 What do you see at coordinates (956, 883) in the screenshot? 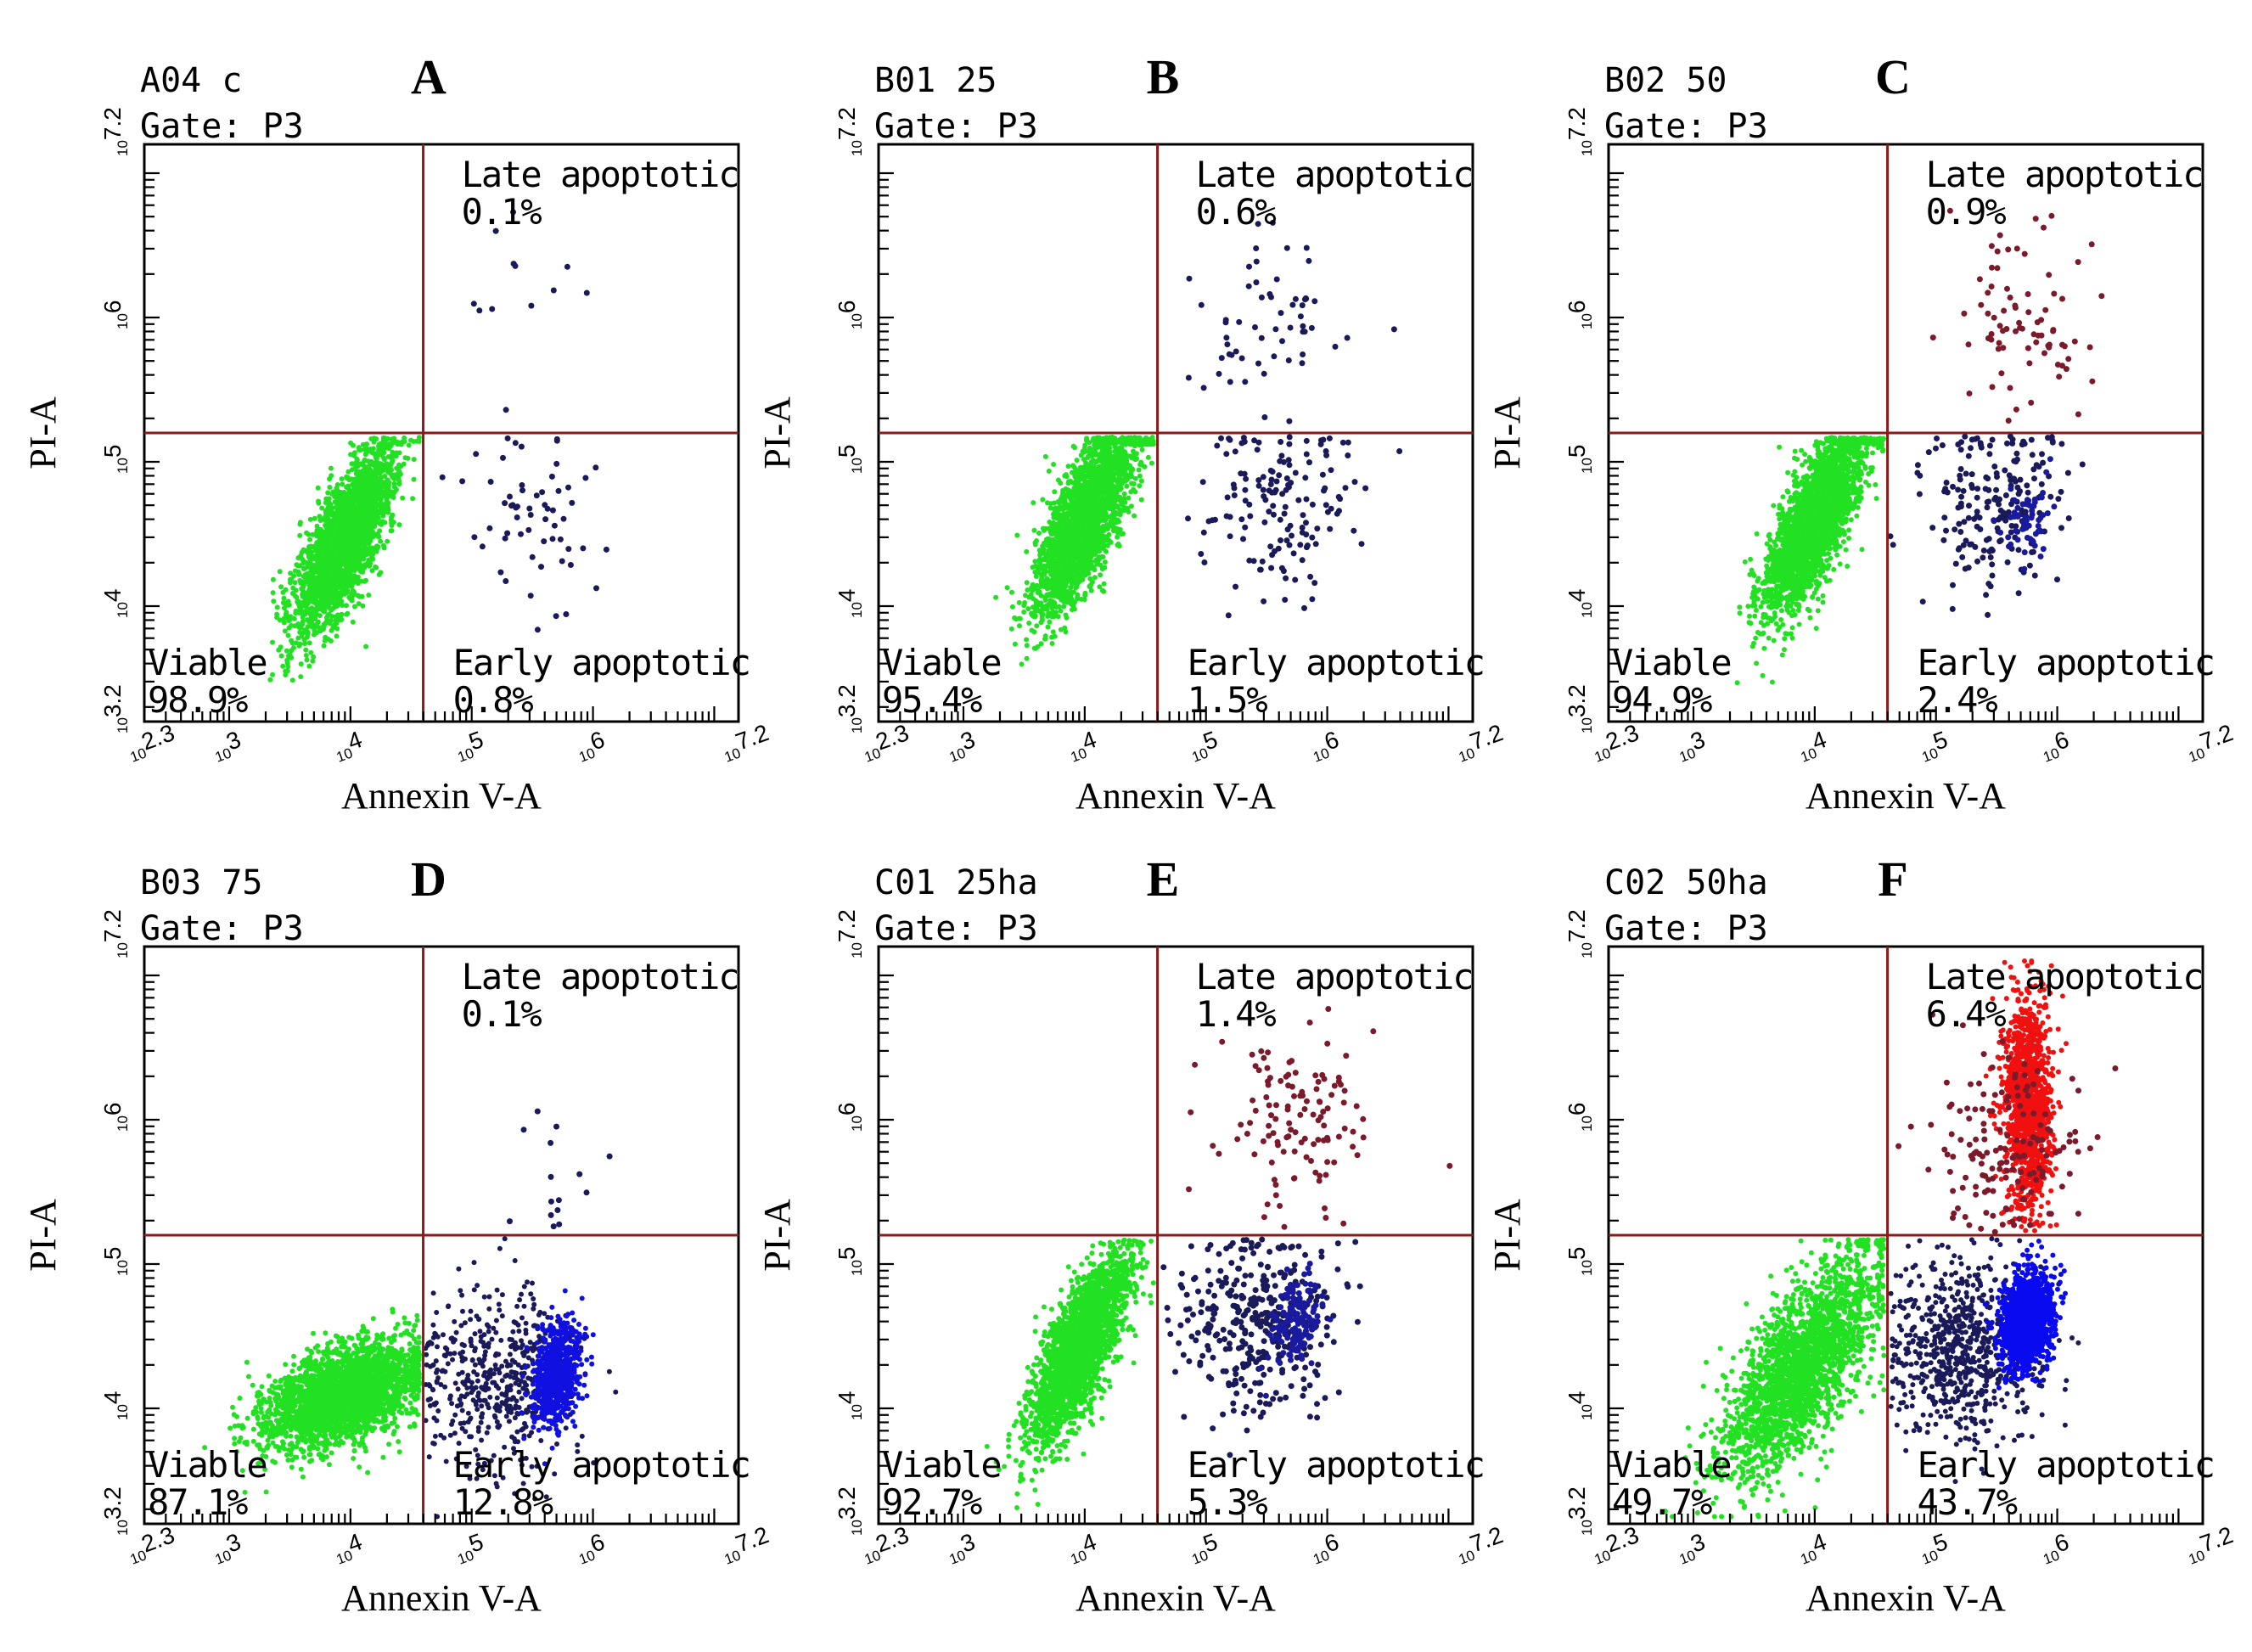
I see `sample-label: C01 25ha` at bounding box center [956, 883].